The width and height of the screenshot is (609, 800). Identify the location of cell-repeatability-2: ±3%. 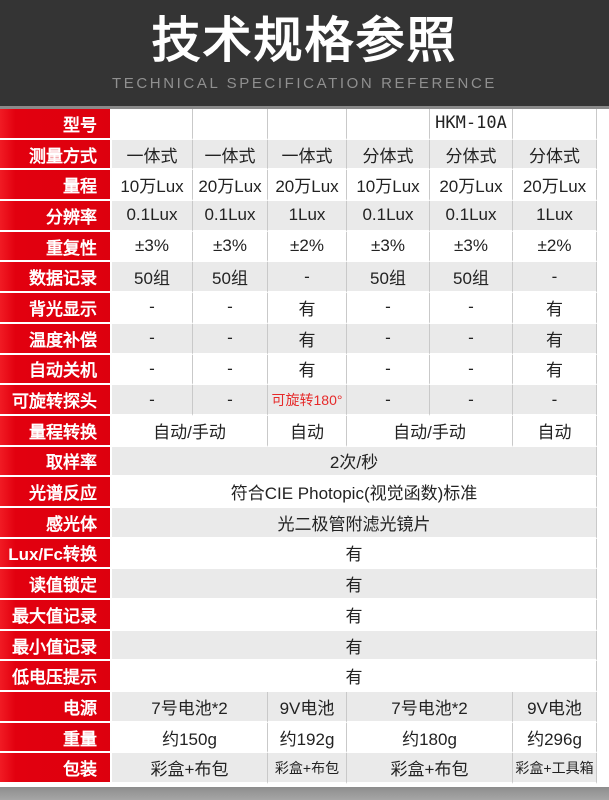
(230, 247).